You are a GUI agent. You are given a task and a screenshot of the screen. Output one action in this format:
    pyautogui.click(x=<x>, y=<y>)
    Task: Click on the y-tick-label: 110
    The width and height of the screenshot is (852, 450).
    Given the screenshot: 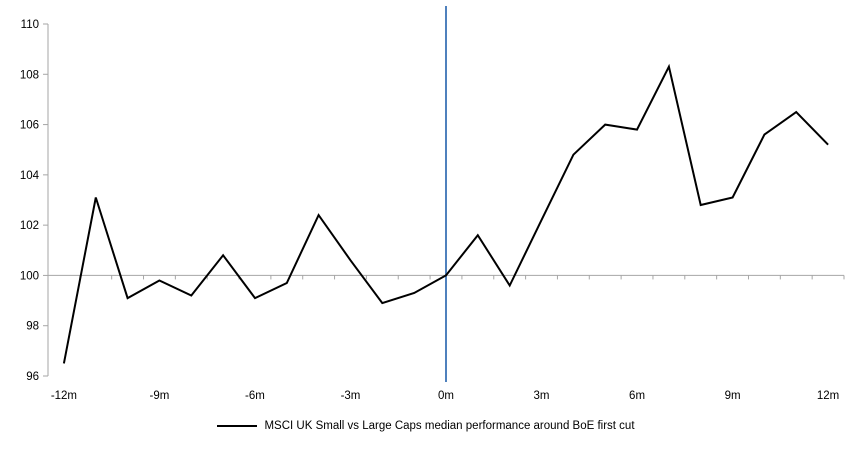 What is the action you would take?
    pyautogui.click(x=30, y=25)
    